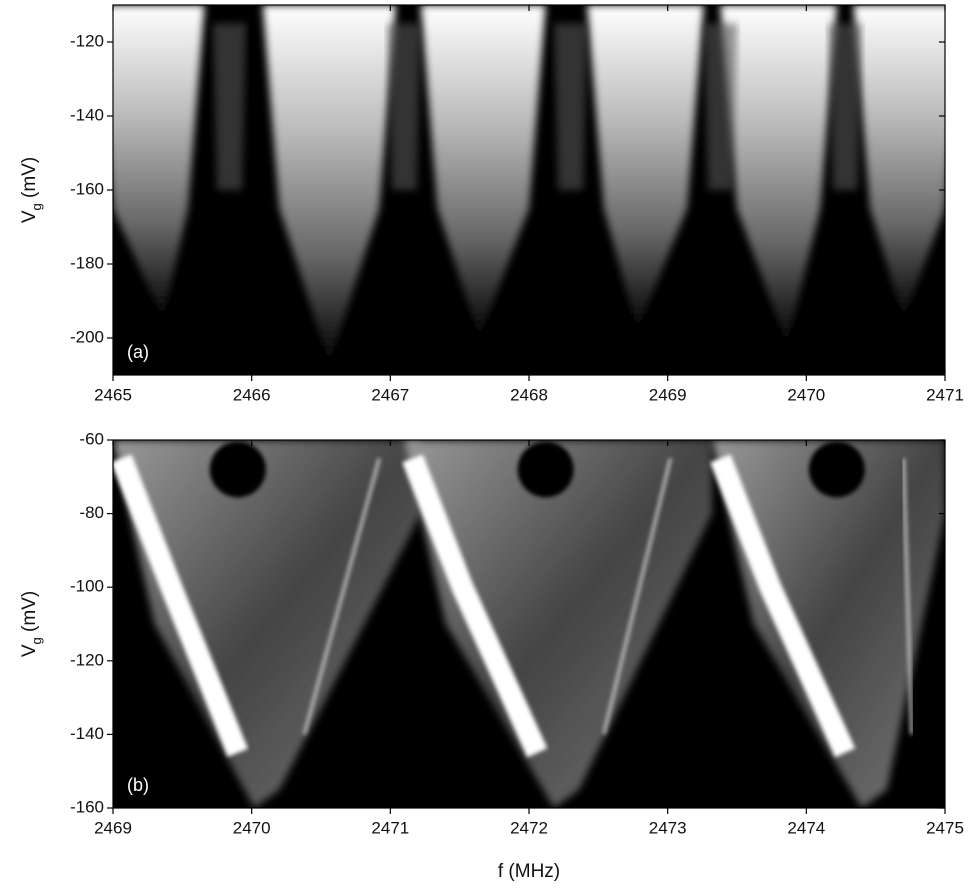 The image size is (977, 893). I want to click on x-tick-label: 2465, so click(113, 394).